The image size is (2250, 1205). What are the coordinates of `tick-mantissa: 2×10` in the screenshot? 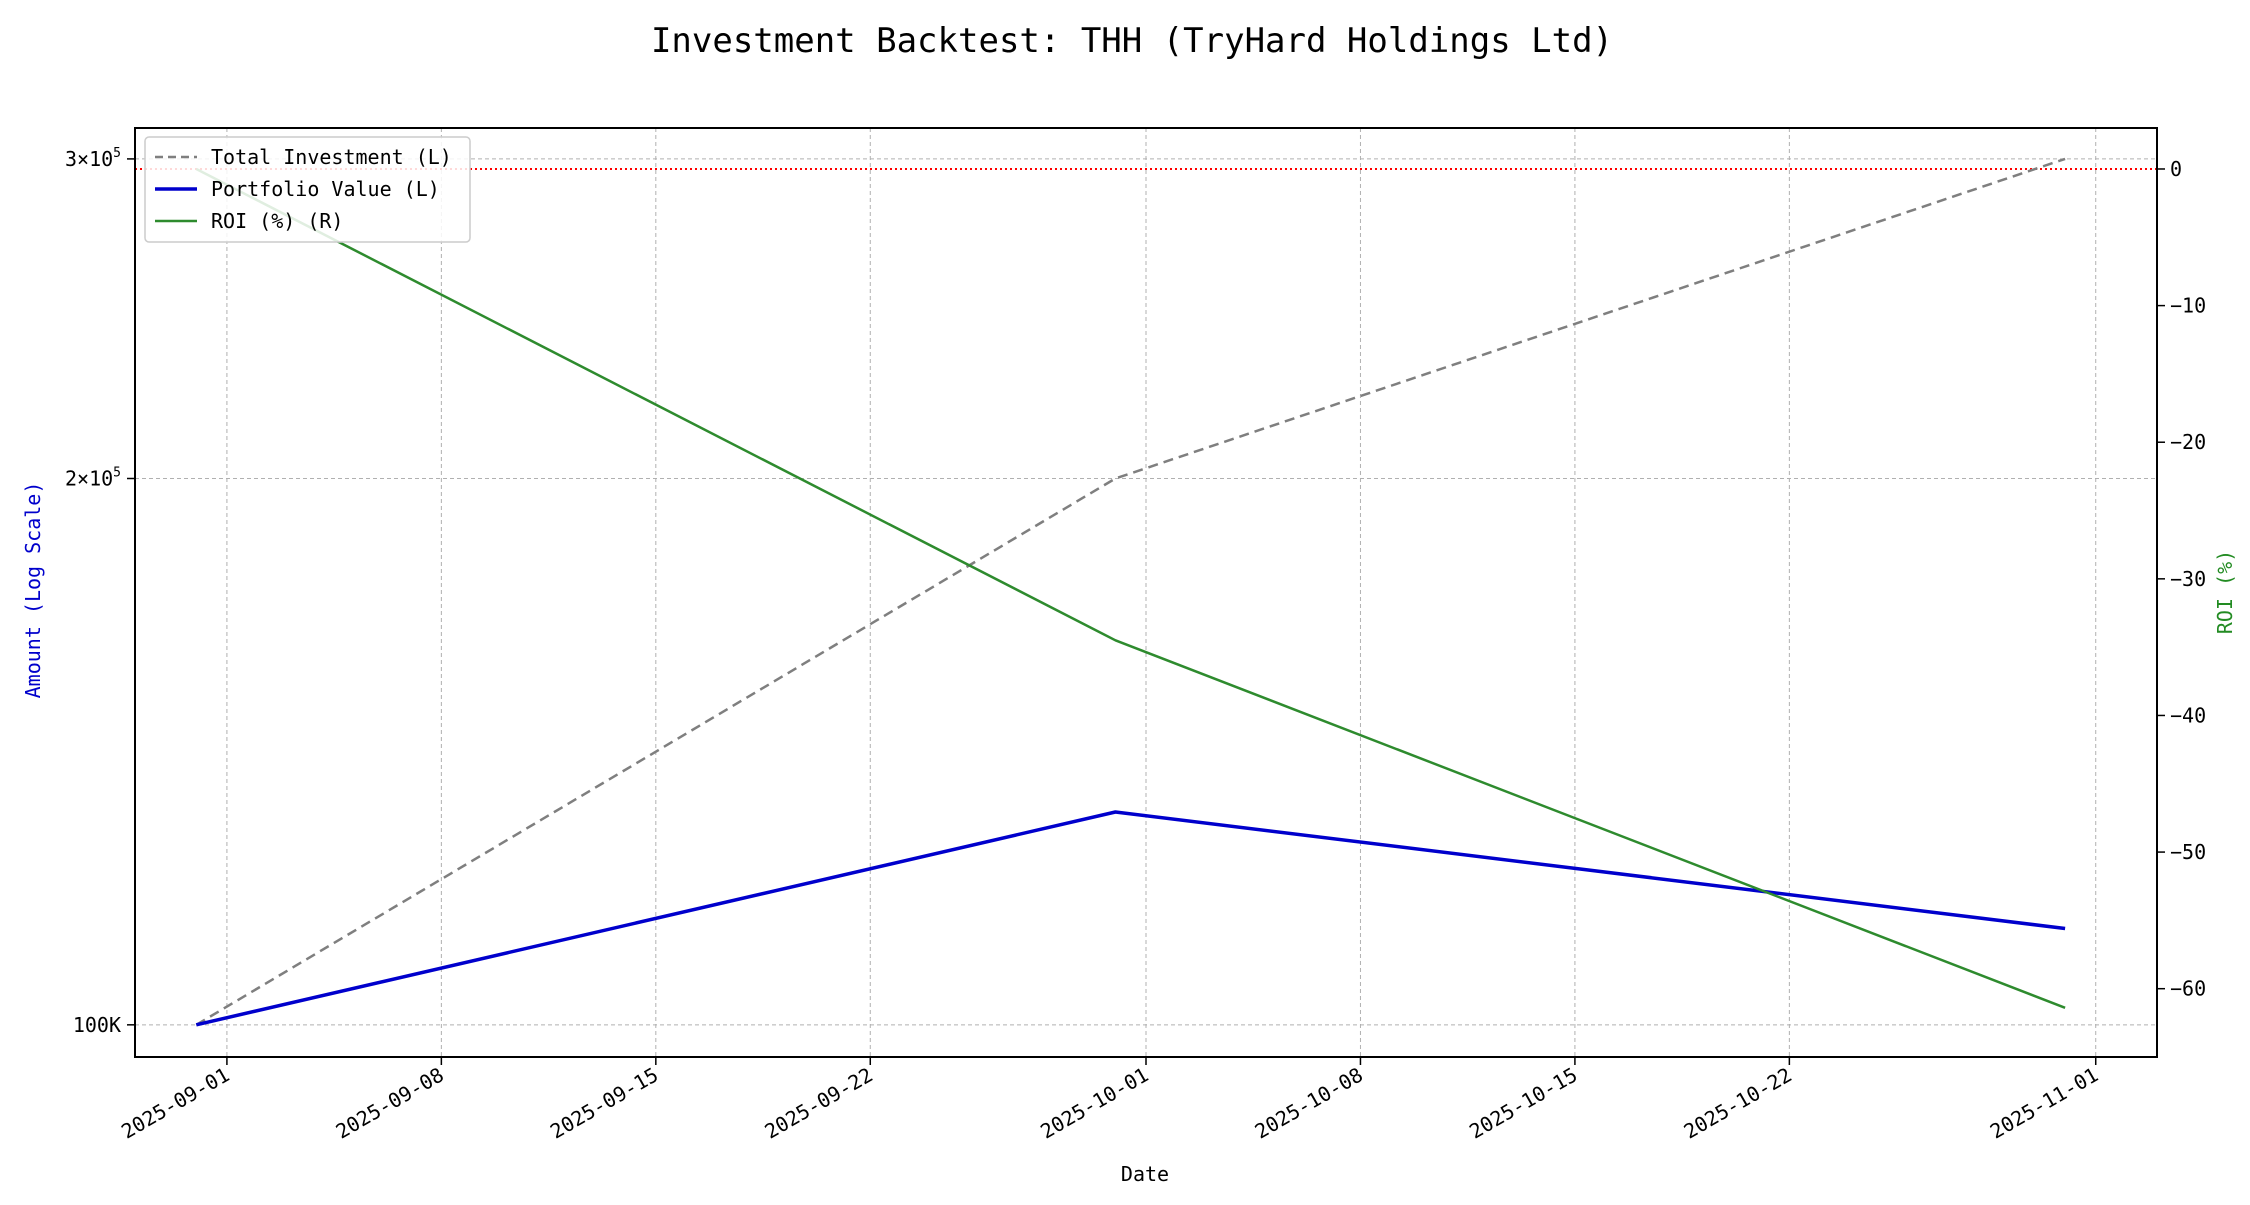 It's located at (89, 478).